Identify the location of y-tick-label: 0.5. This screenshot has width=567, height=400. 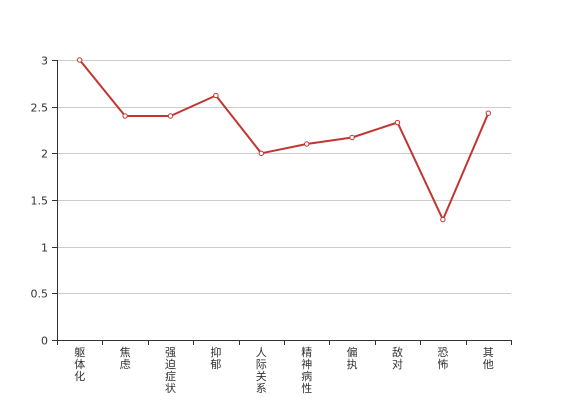
(40, 294).